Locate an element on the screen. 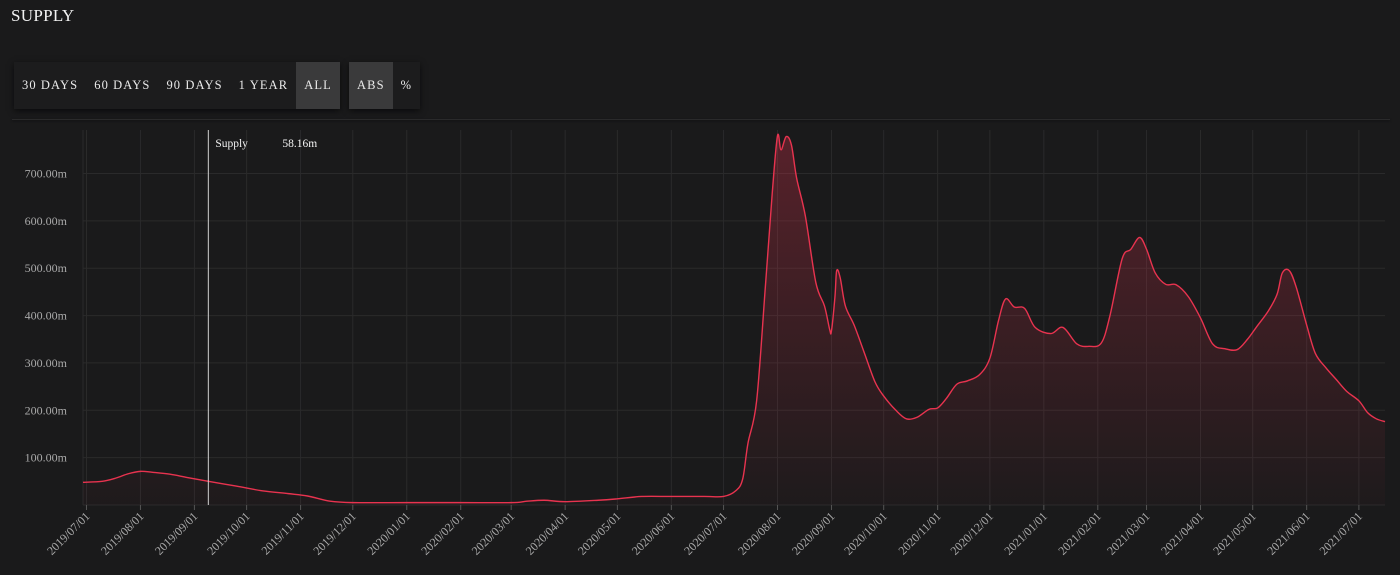  range-button-60-days: 60 DAYS is located at coordinates (122, 85).